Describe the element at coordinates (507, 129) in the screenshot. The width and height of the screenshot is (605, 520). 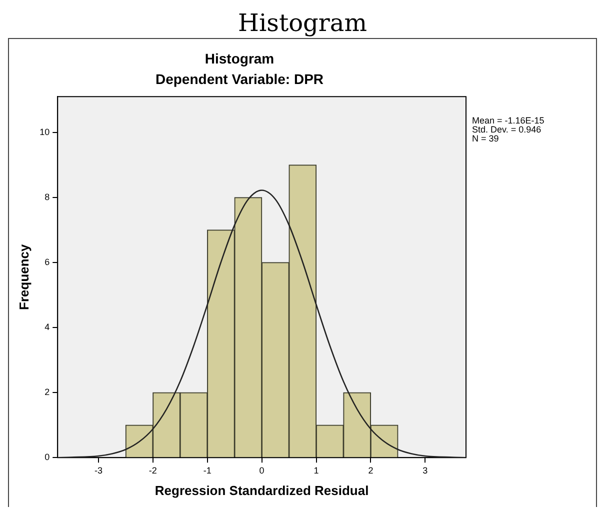
I see `text: Std. Dev. = 0.946` at that location.